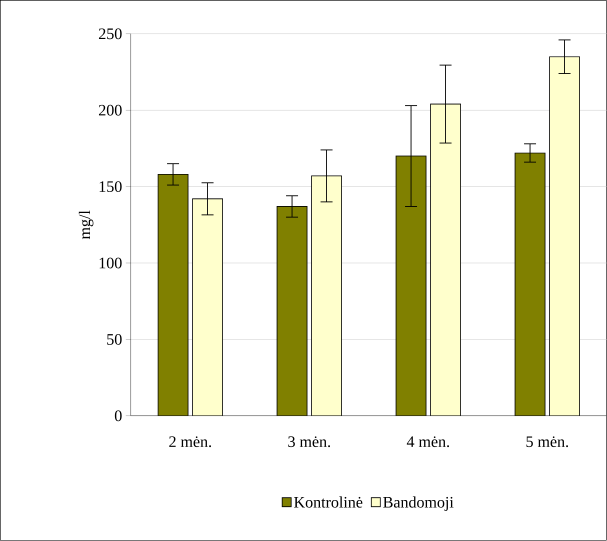 The width and height of the screenshot is (607, 541). Describe the element at coordinates (110, 110) in the screenshot. I see `y-tick-label: 200` at that location.